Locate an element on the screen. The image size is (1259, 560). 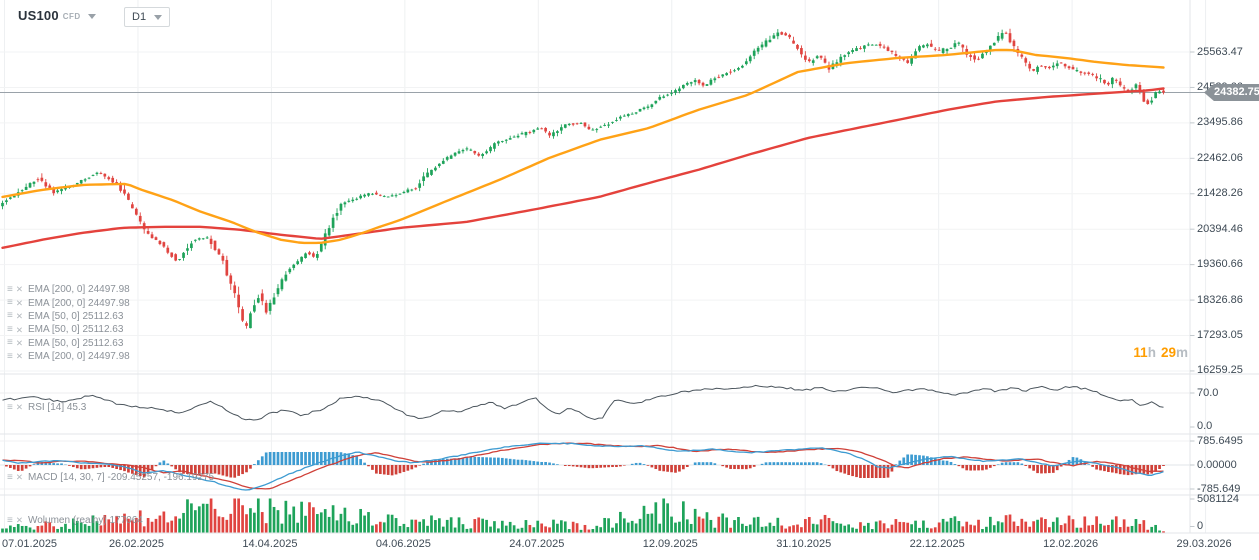
date-tick-label: 29.03.2026 is located at coordinates (1204, 544).